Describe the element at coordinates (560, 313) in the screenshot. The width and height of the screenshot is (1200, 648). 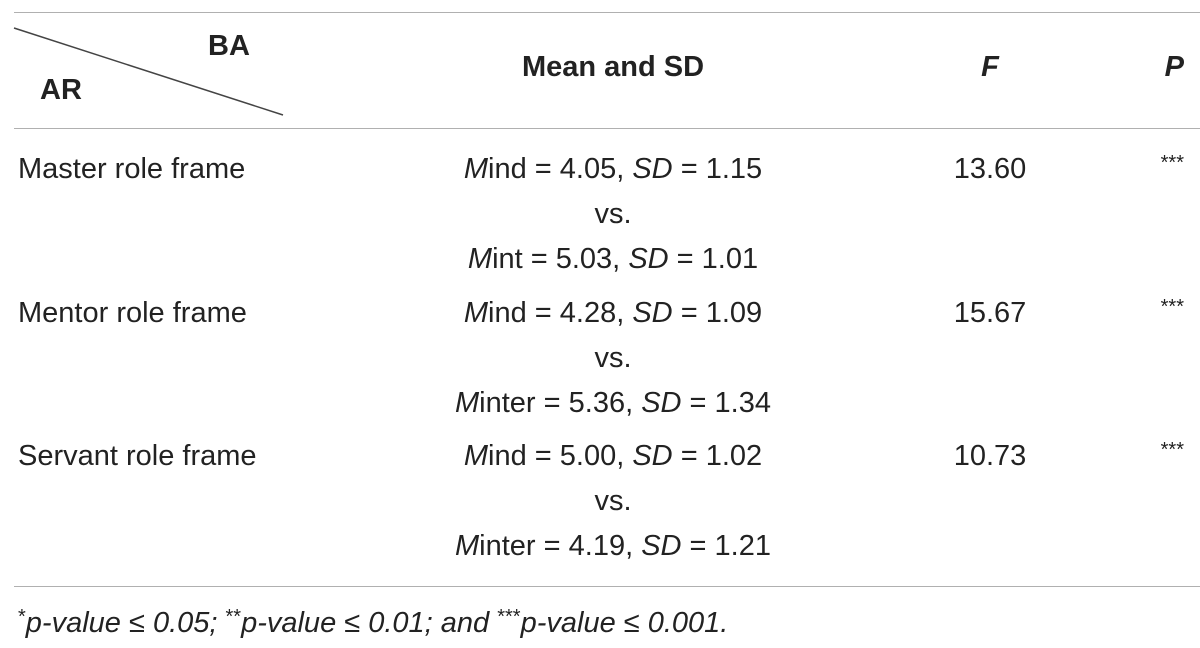
I see `text-segment: ind = 4.28,` at that location.